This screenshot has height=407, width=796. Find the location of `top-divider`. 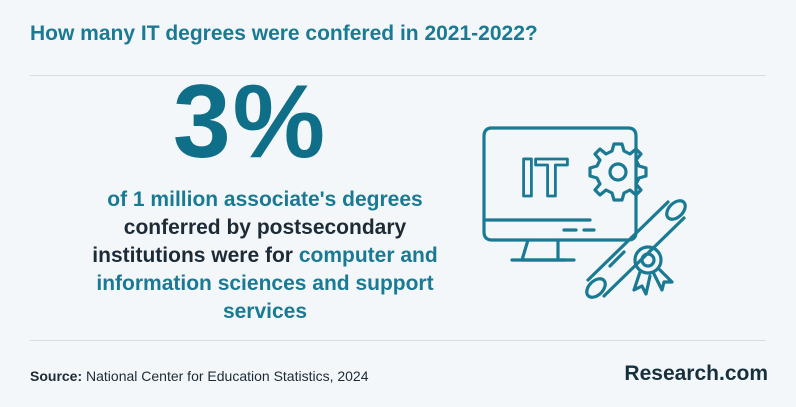

top-divider is located at coordinates (398, 75).